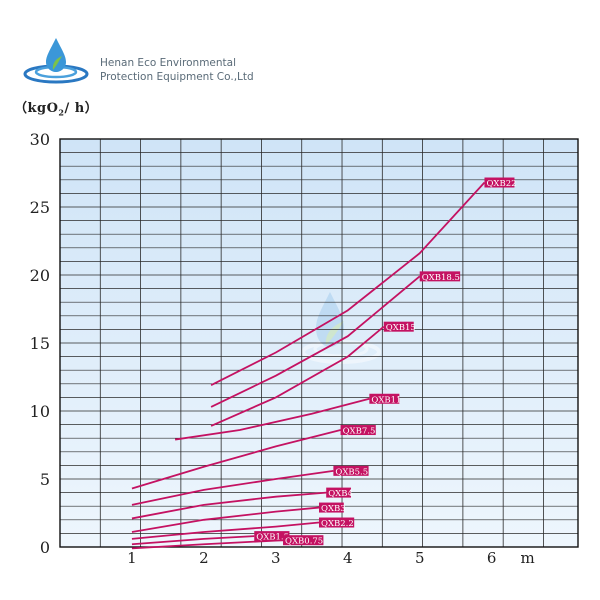 This screenshot has width=600, height=600. Describe the element at coordinates (341, 328) in the screenshot. I see `watermark-logo-icon` at that location.